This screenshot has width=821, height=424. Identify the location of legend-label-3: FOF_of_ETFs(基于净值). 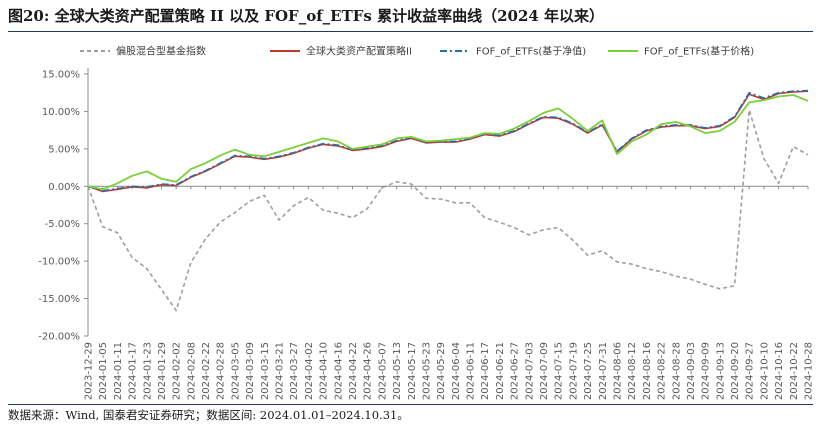
(531, 51).